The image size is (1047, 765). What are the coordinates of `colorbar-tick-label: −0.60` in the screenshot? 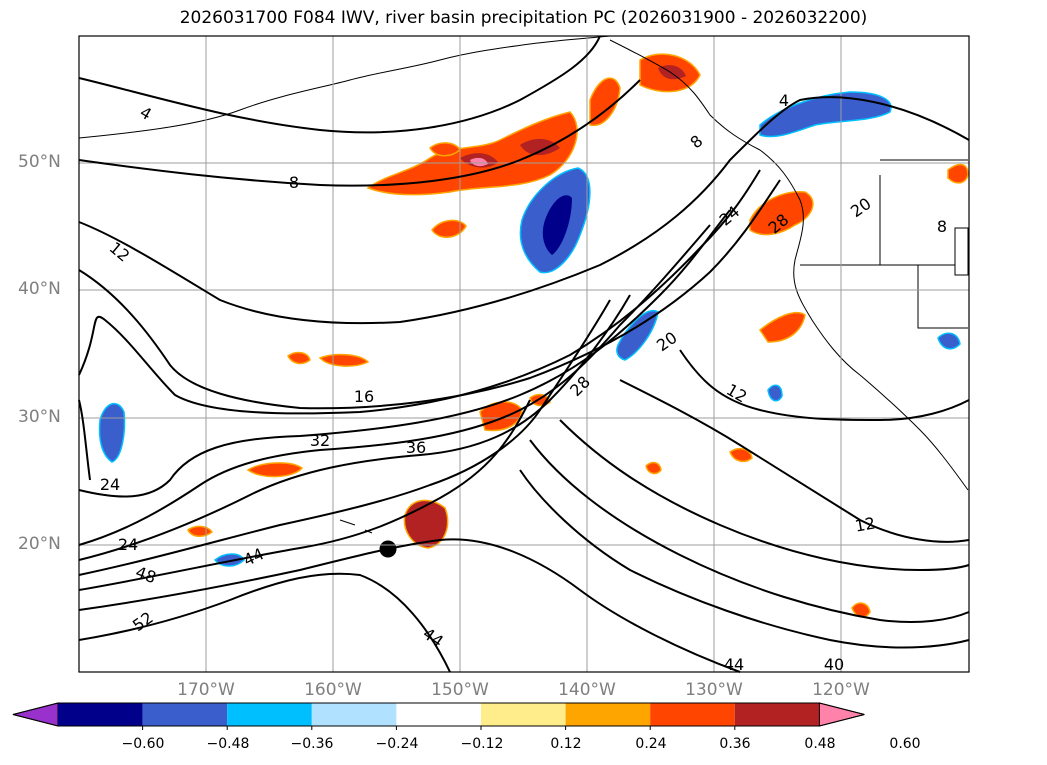 It's located at (143, 744).